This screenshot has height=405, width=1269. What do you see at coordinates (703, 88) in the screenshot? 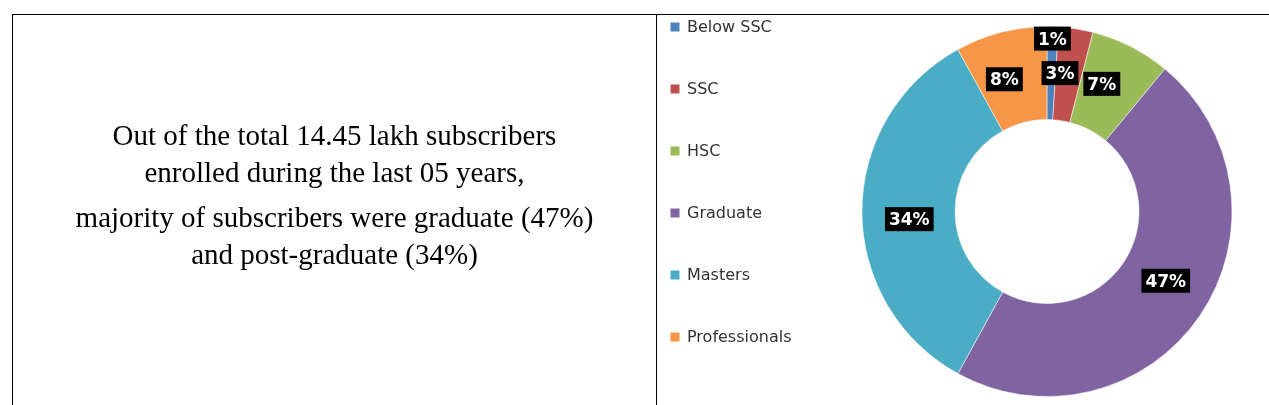
I see `legend-label: SSC` at bounding box center [703, 88].